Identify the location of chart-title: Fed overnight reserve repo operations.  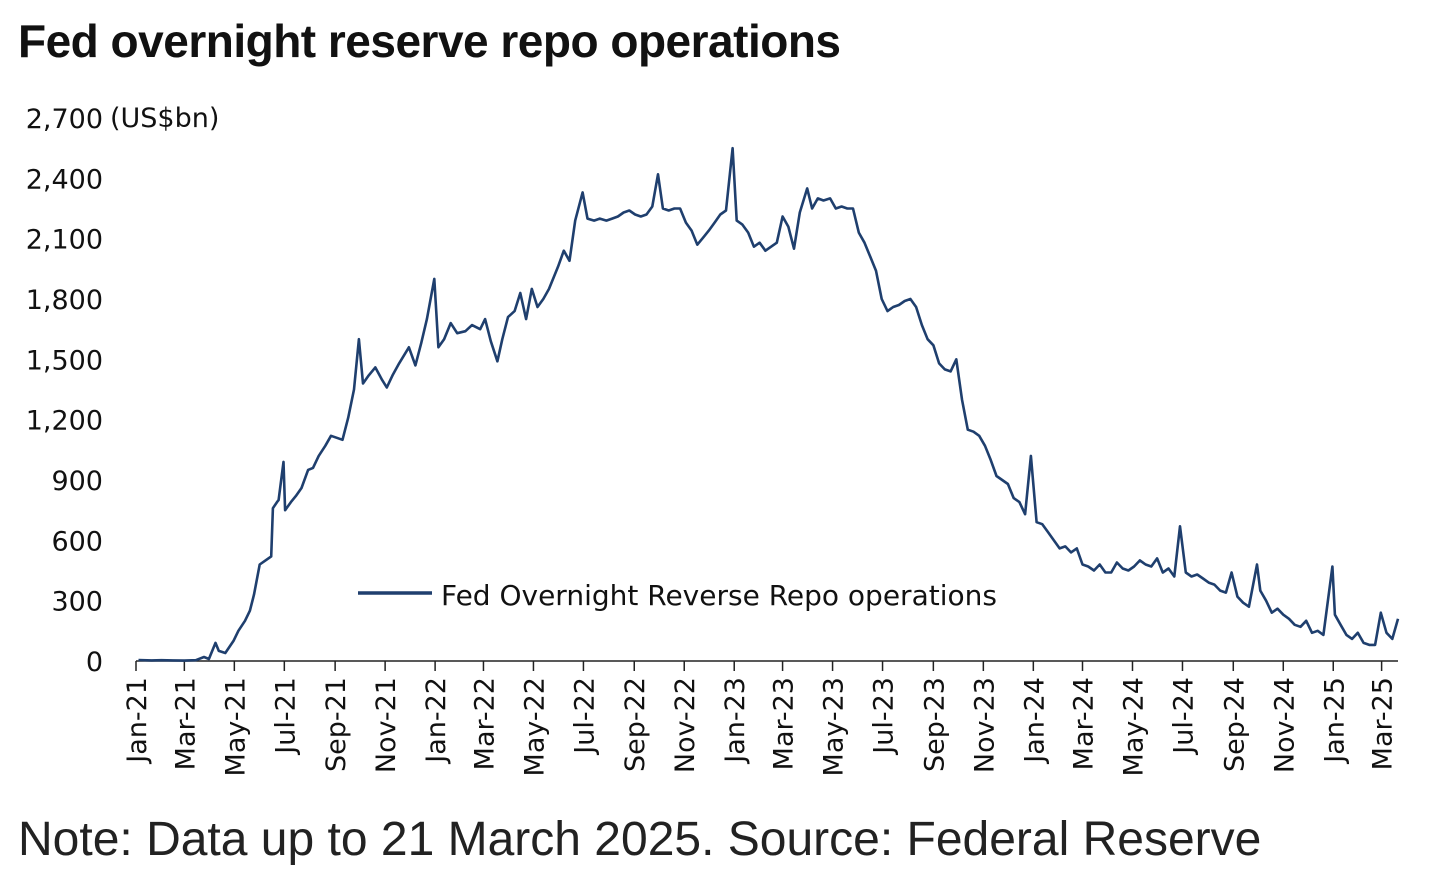
(429, 41).